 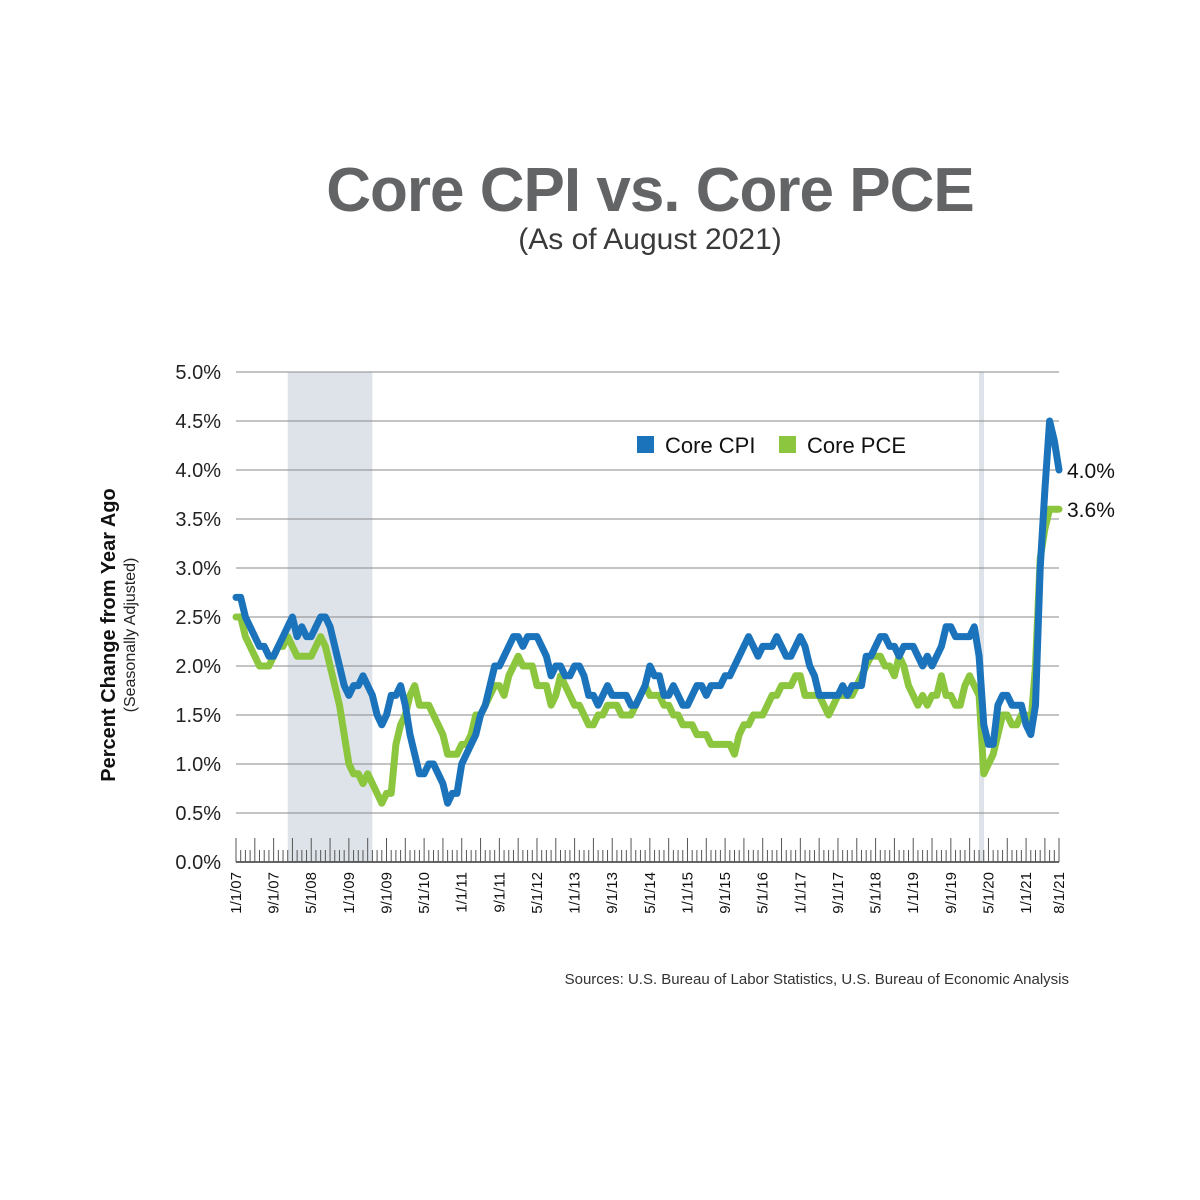 What do you see at coordinates (1026, 893) in the screenshot?
I see `x-tick-label: 1/1/21` at bounding box center [1026, 893].